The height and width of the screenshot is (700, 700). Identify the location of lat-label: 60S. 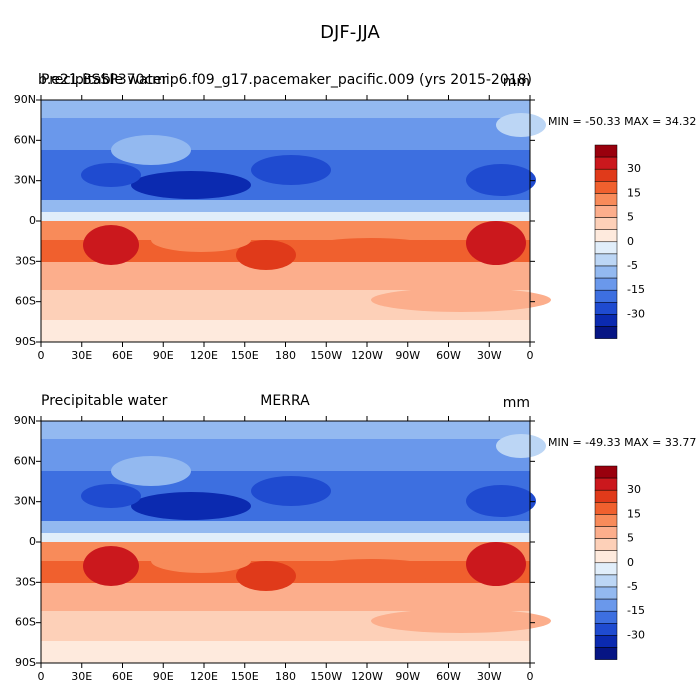
(25, 301).